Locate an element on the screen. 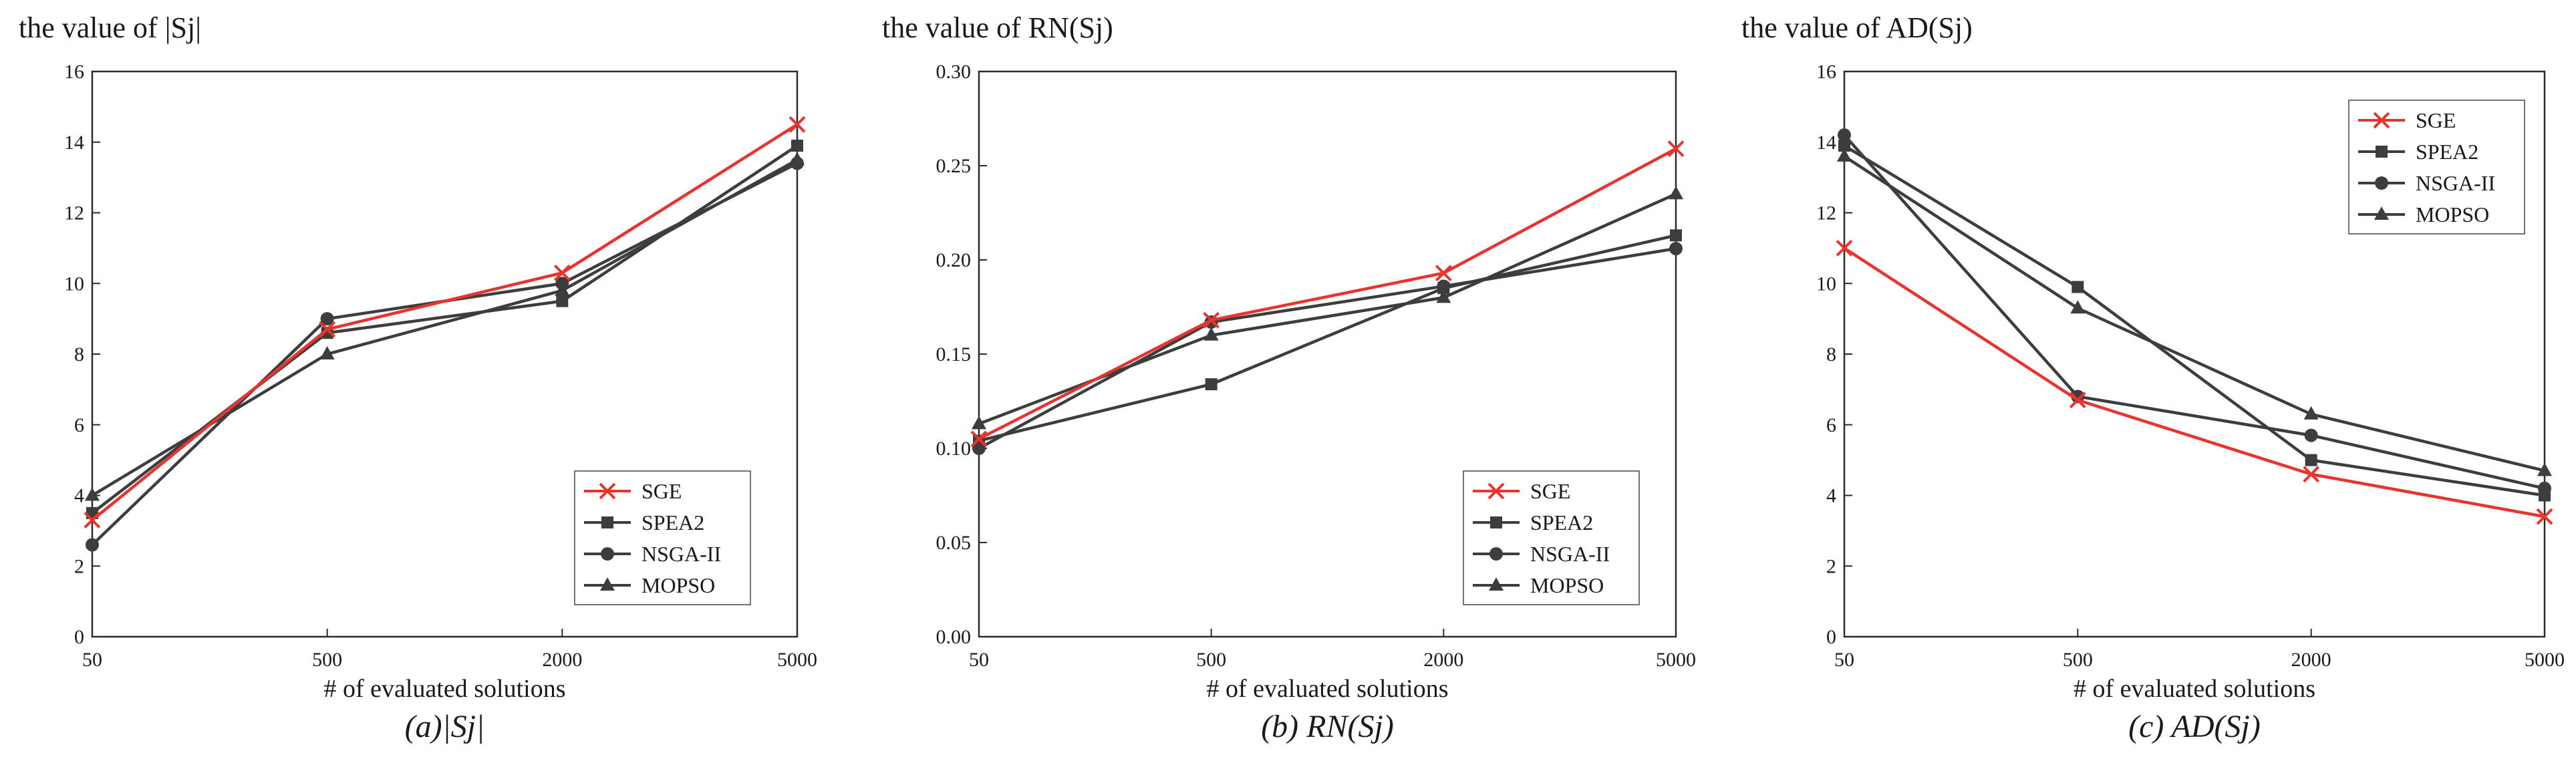  panel-caption: (c) AD(Sj) is located at coordinates (2194, 726).